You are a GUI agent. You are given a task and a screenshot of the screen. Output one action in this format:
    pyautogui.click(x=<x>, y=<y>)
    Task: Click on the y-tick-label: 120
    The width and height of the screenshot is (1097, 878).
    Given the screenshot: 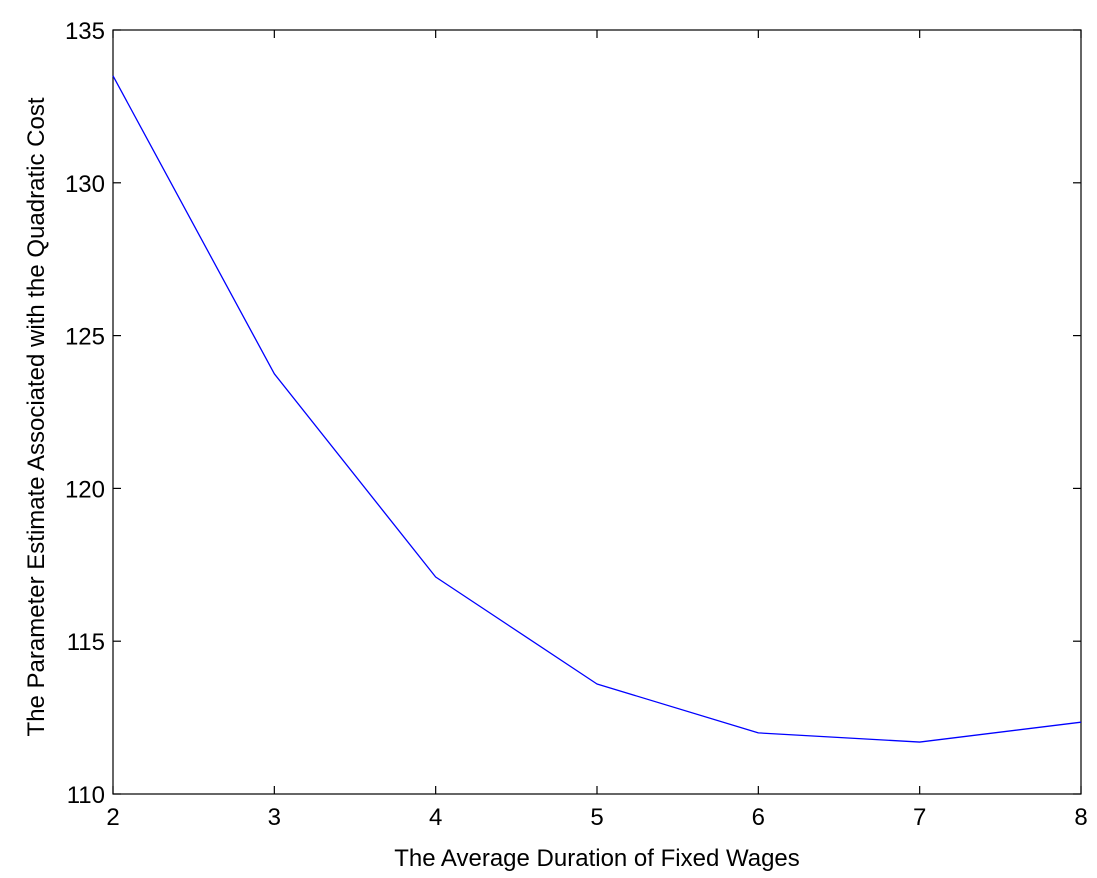 What is the action you would take?
    pyautogui.click(x=85, y=489)
    